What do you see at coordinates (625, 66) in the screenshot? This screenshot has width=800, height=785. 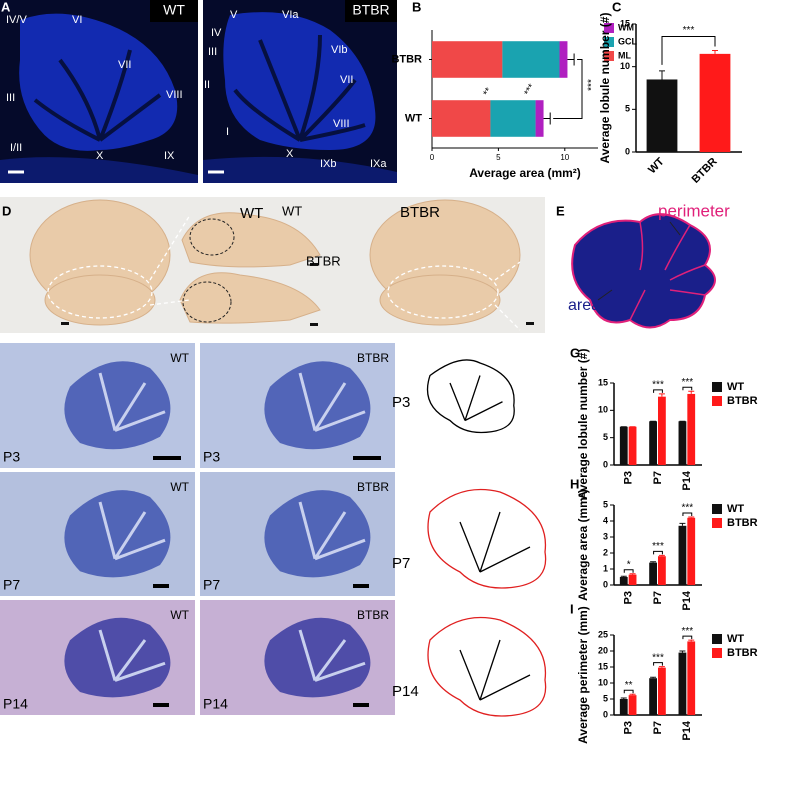 I see `y-tick-label: 10` at bounding box center [625, 66].